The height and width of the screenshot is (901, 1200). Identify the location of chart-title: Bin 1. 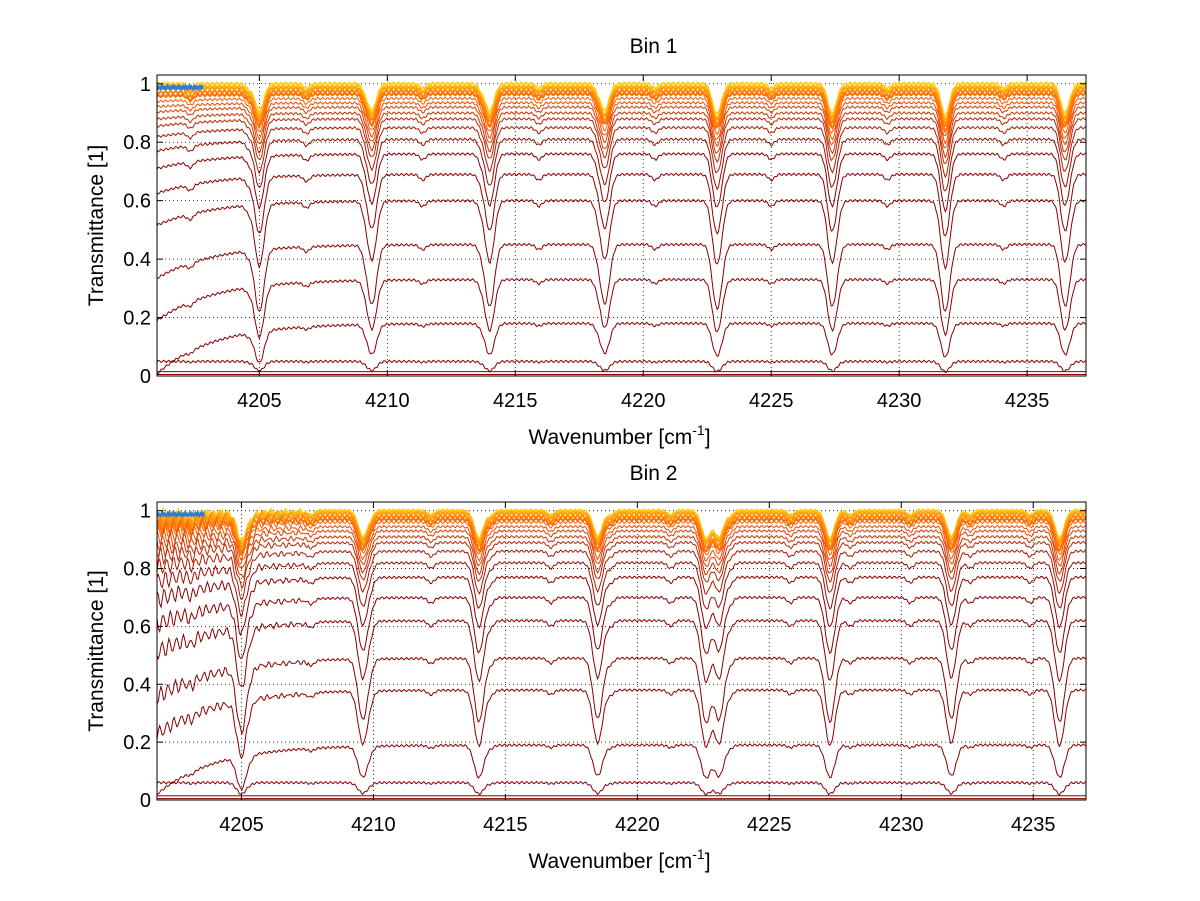
(654, 46).